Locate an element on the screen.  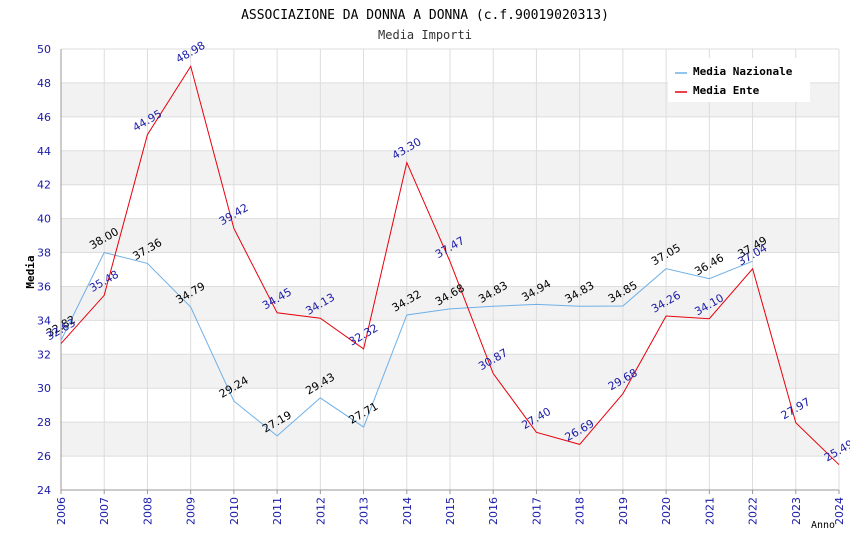
y-tick-labels: 24 26 28 30 32 34 36 38 40 42 44 46 48 50 is located at coordinates (44, 270).